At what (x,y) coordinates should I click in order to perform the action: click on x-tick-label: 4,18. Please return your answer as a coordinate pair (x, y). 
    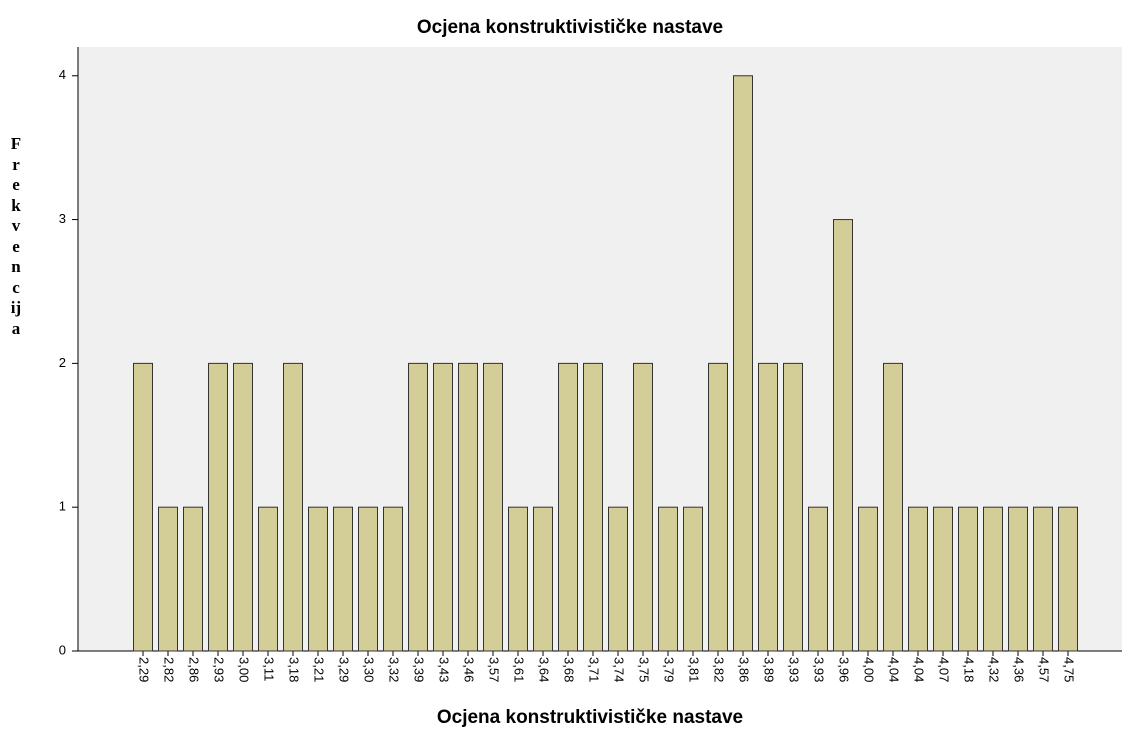
    Looking at the image, I should click on (969, 669).